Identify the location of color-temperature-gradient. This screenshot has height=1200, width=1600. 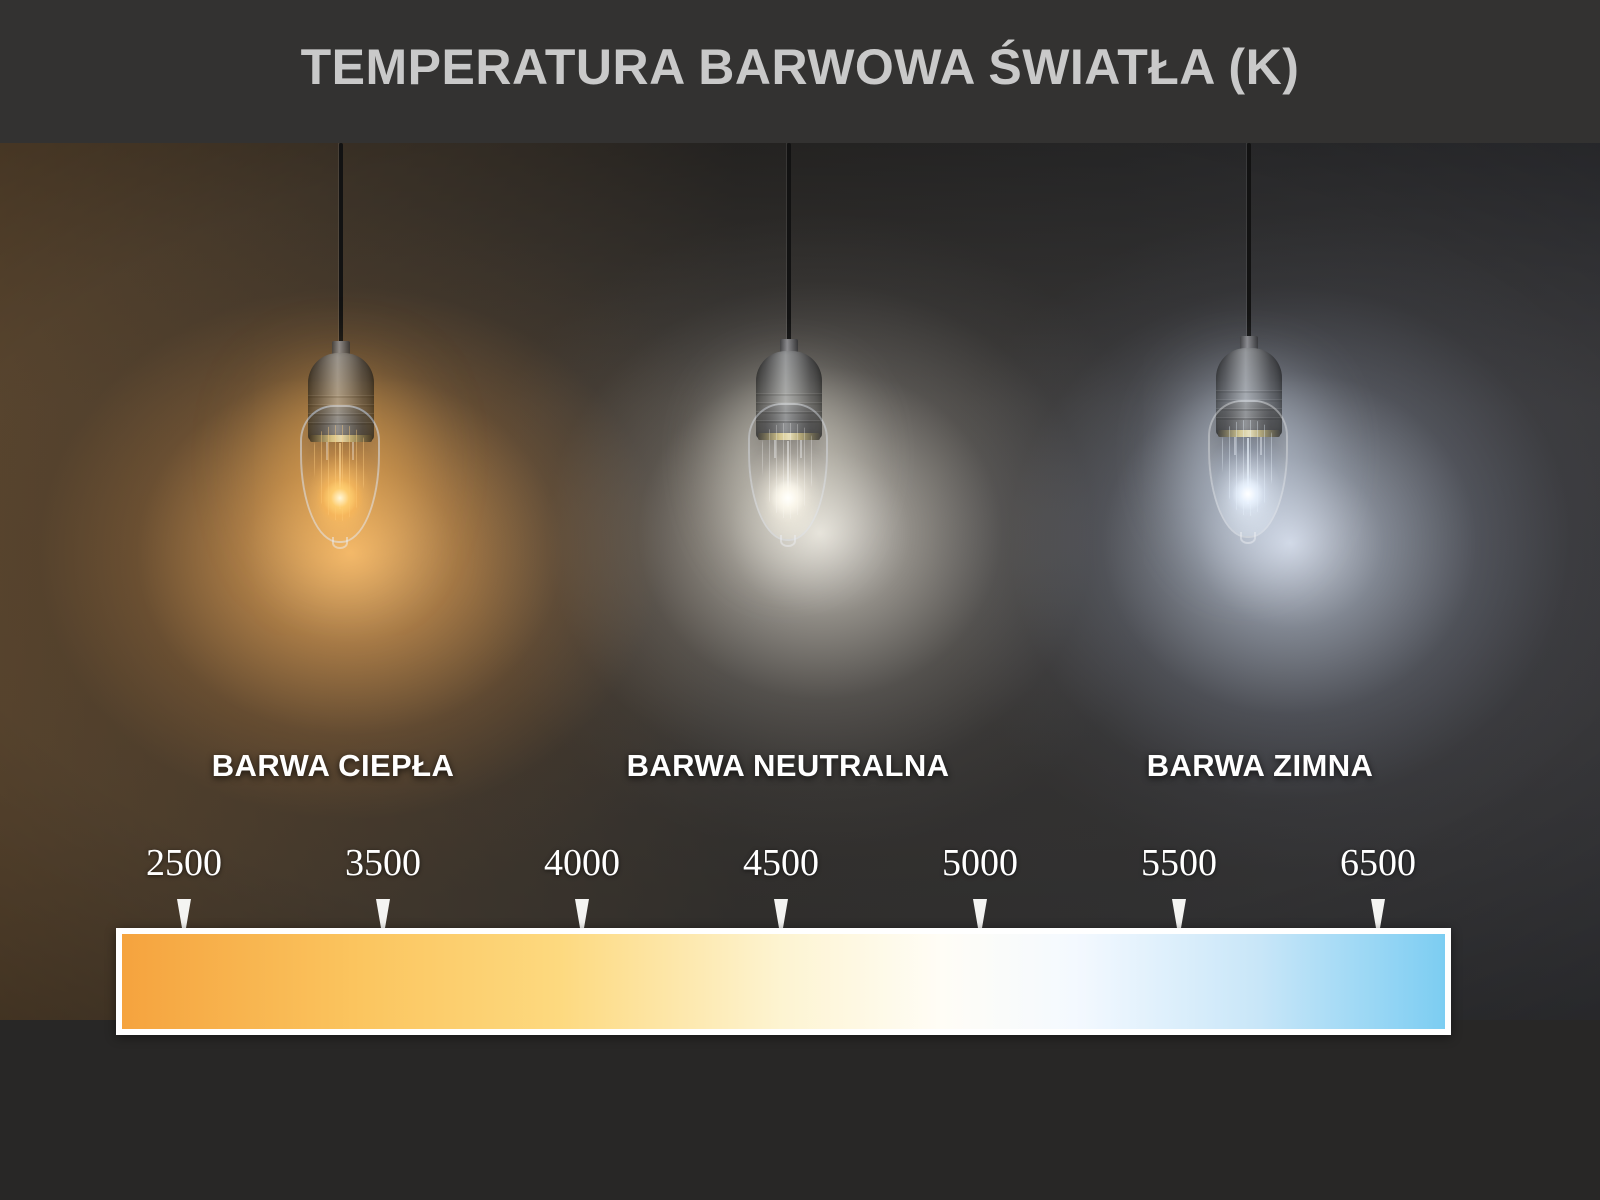
(783, 981).